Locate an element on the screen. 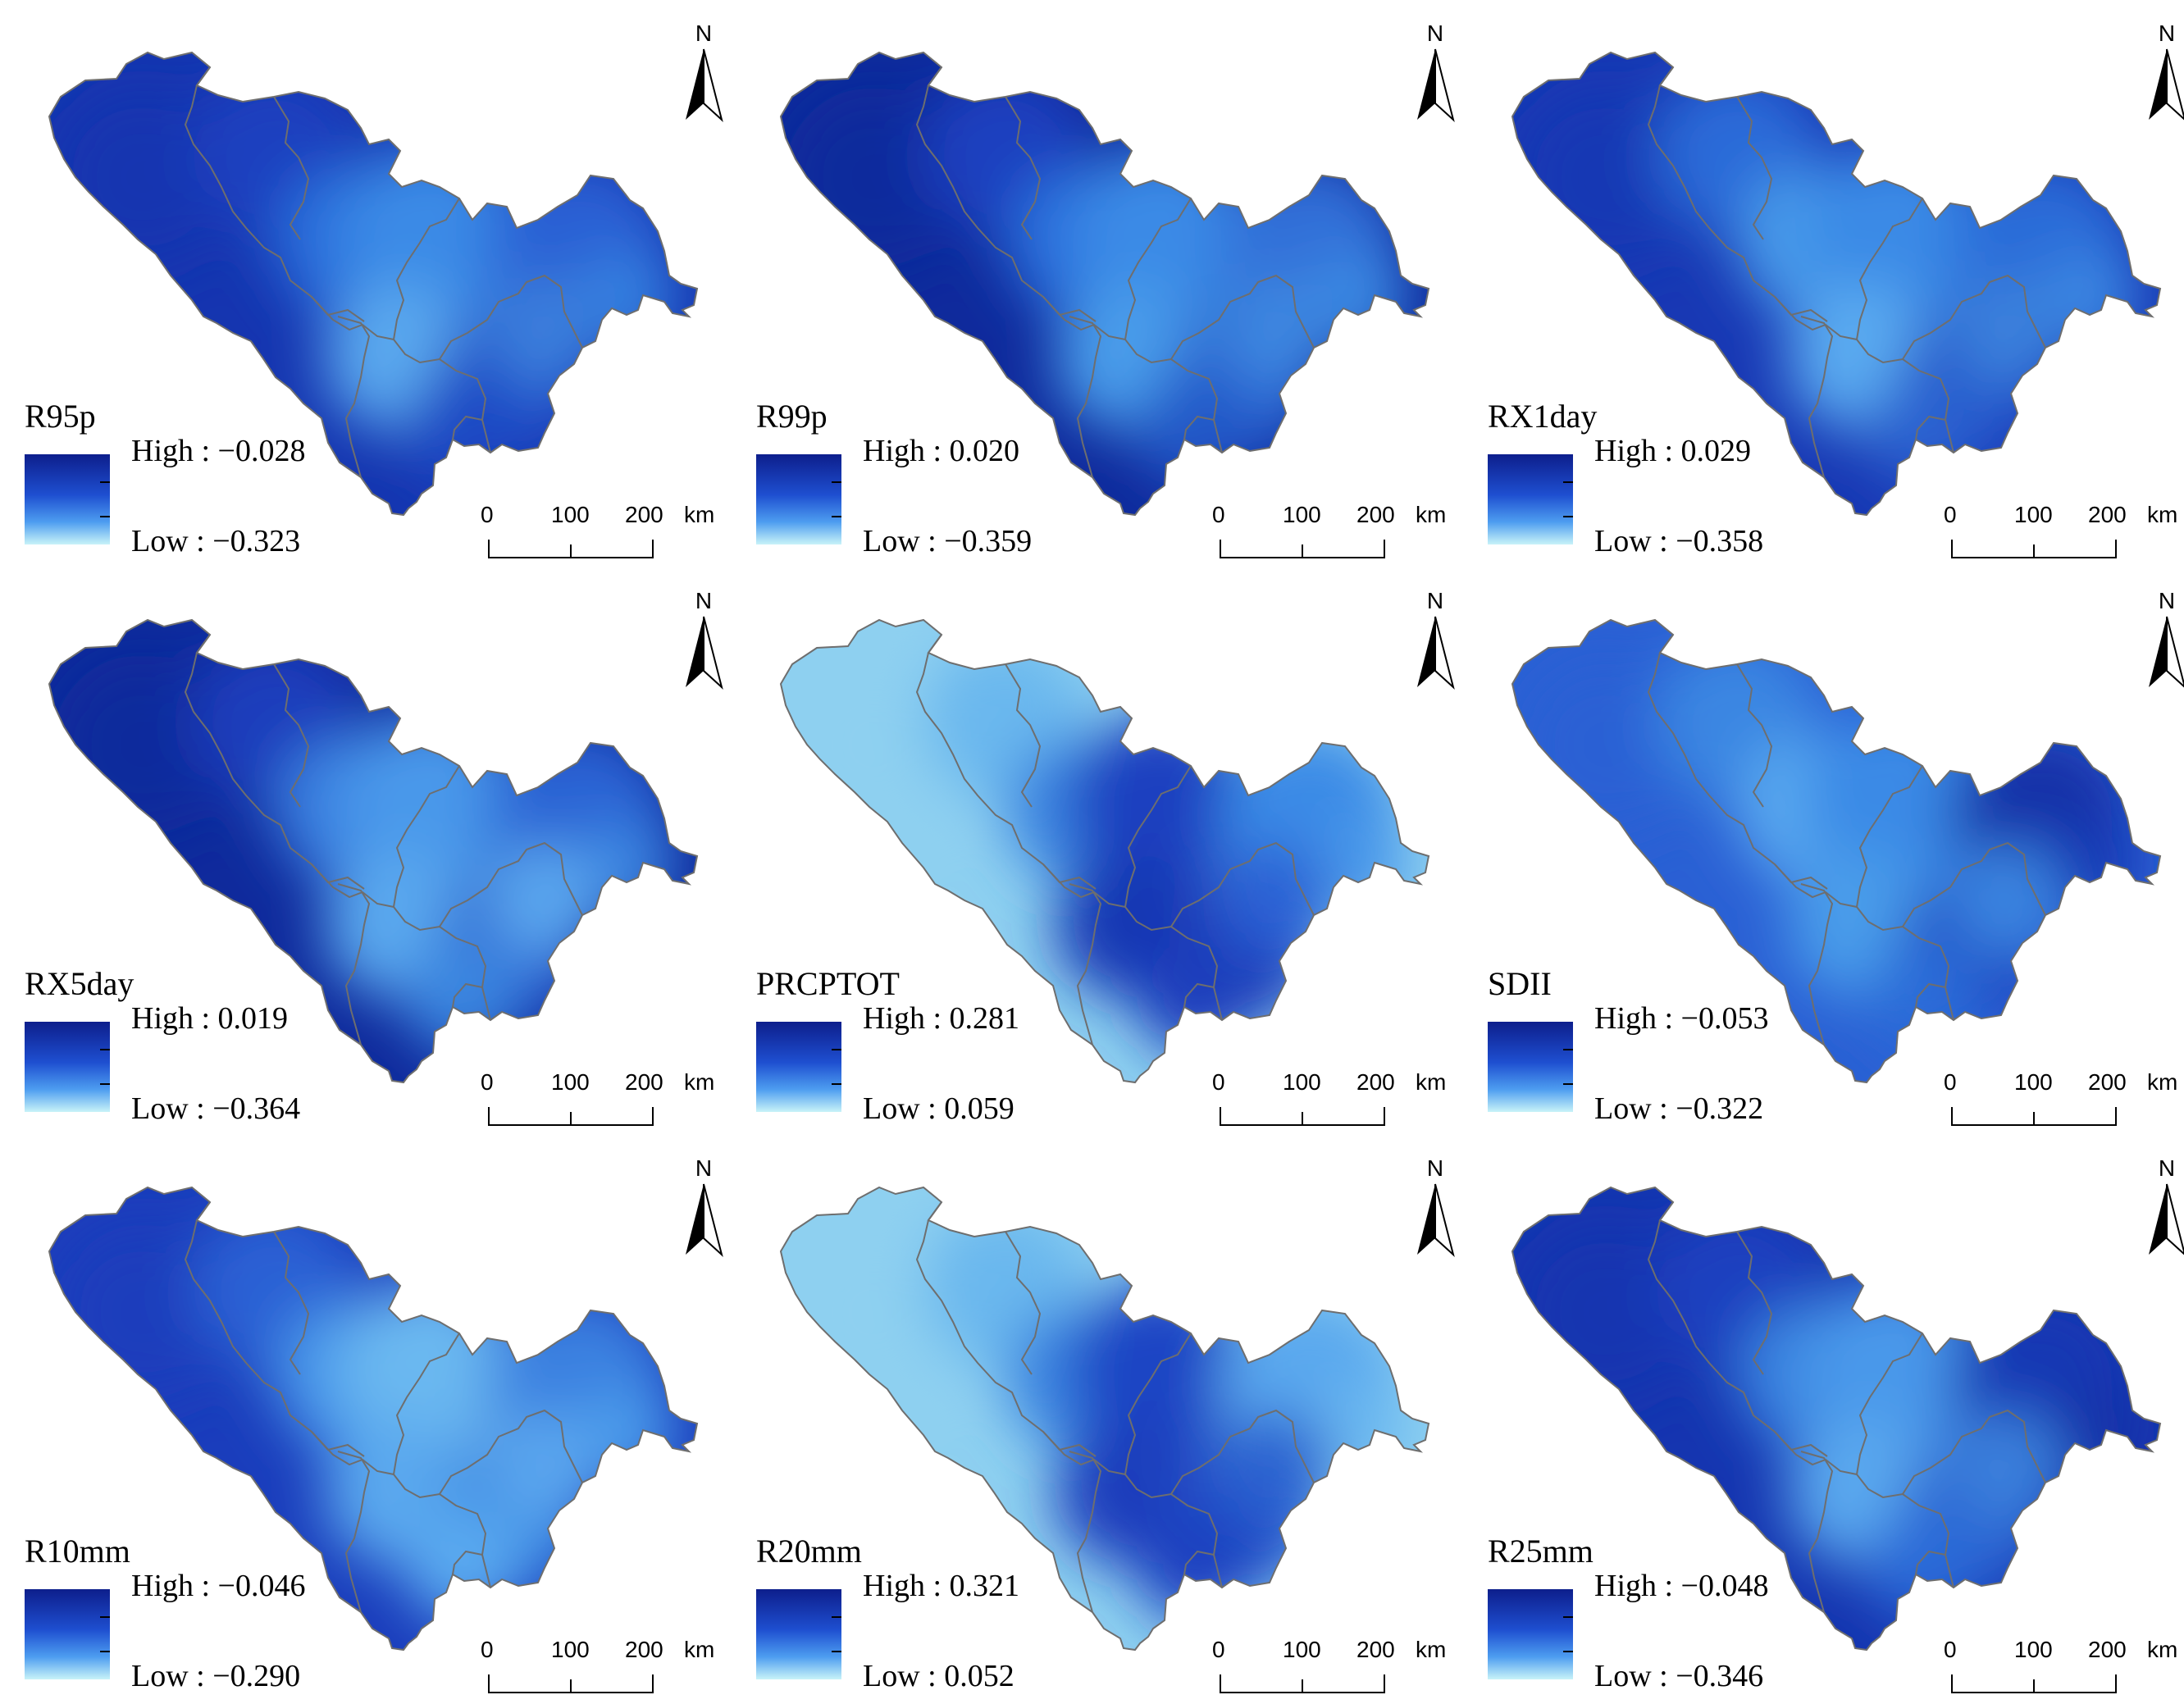 Image resolution: width=2184 pixels, height=1704 pixels. legend-low-label: Low : 0.052 is located at coordinates (939, 1676).